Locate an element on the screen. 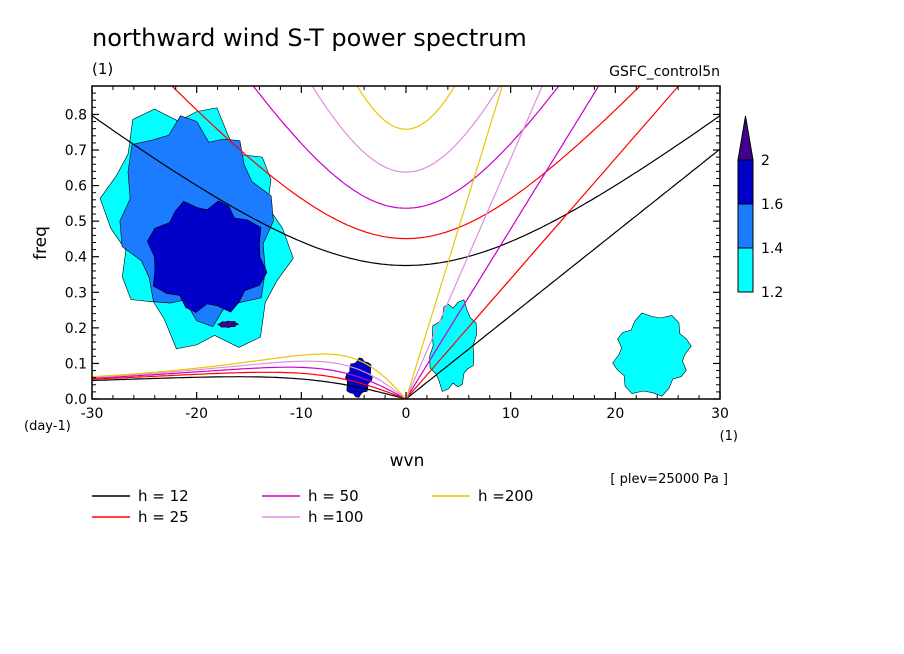  legend-label: h = 25 is located at coordinates (163, 517).